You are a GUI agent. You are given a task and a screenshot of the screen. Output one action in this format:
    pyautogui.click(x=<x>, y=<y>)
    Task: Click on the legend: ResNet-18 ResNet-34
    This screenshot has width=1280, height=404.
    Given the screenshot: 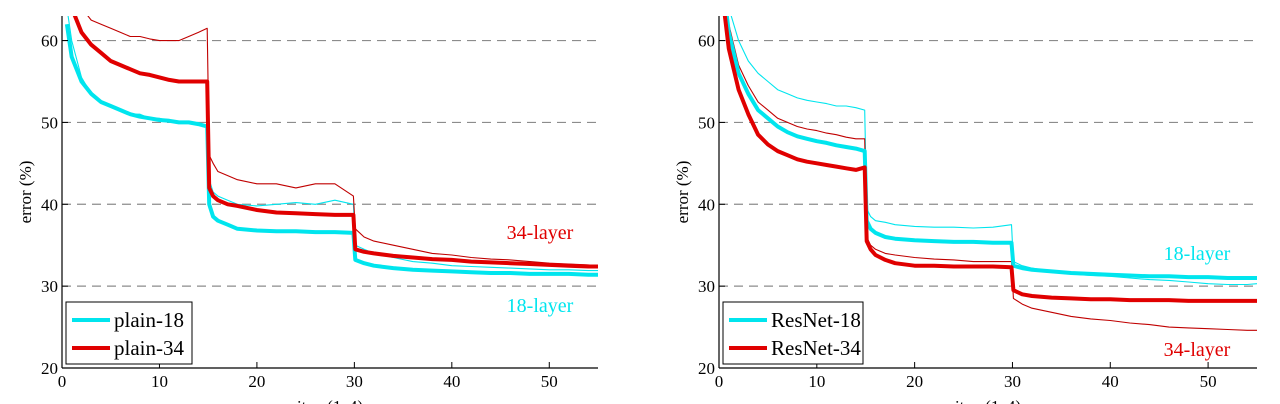 What is the action you would take?
    pyautogui.click(x=793, y=333)
    